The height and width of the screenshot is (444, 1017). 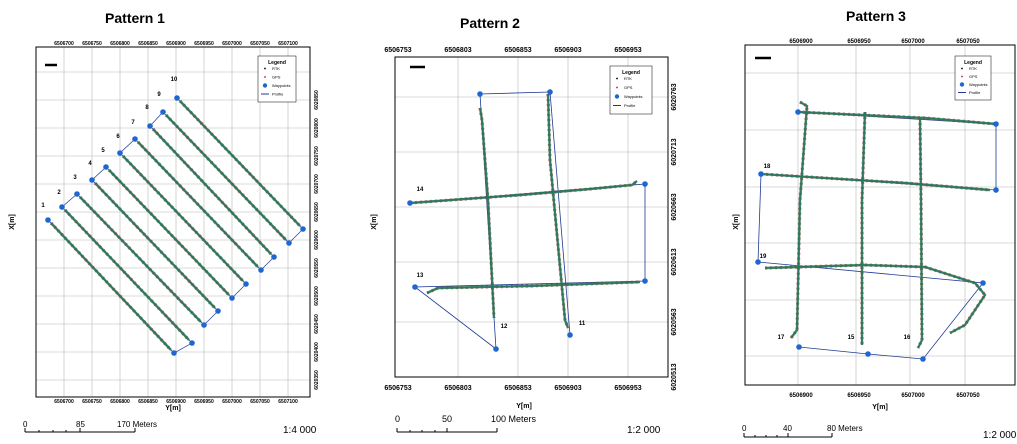 What do you see at coordinates (317, 352) in the screenshot?
I see `right-tick-label: 6020400` at bounding box center [317, 352].